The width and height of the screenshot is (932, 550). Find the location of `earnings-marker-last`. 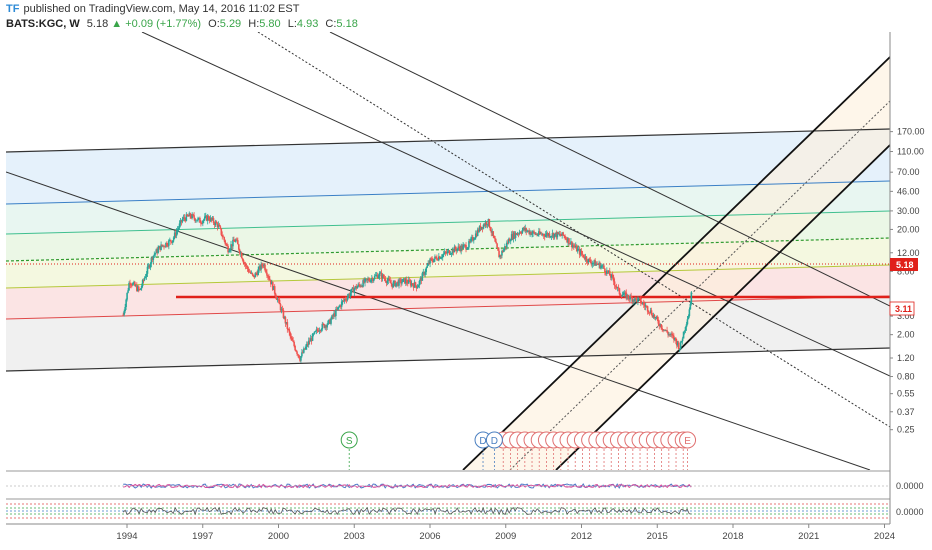

earnings-marker-last is located at coordinates (688, 440).